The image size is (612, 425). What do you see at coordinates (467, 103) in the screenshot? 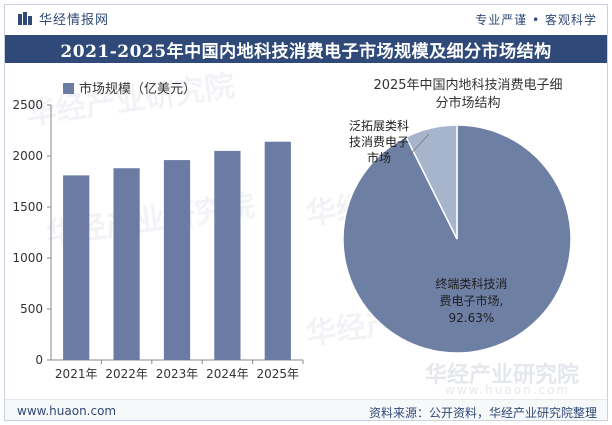
I see `pie-title-line: 分市场结构` at bounding box center [467, 103].